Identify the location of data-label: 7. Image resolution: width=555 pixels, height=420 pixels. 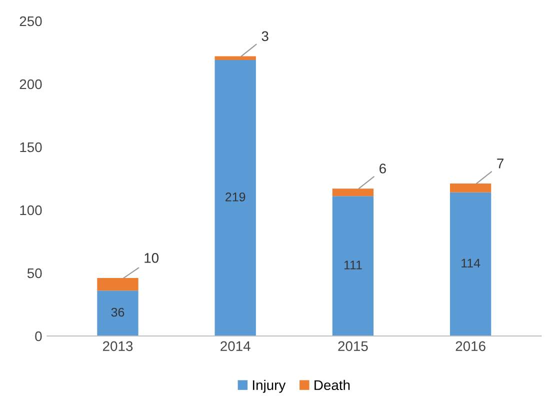
(500, 163).